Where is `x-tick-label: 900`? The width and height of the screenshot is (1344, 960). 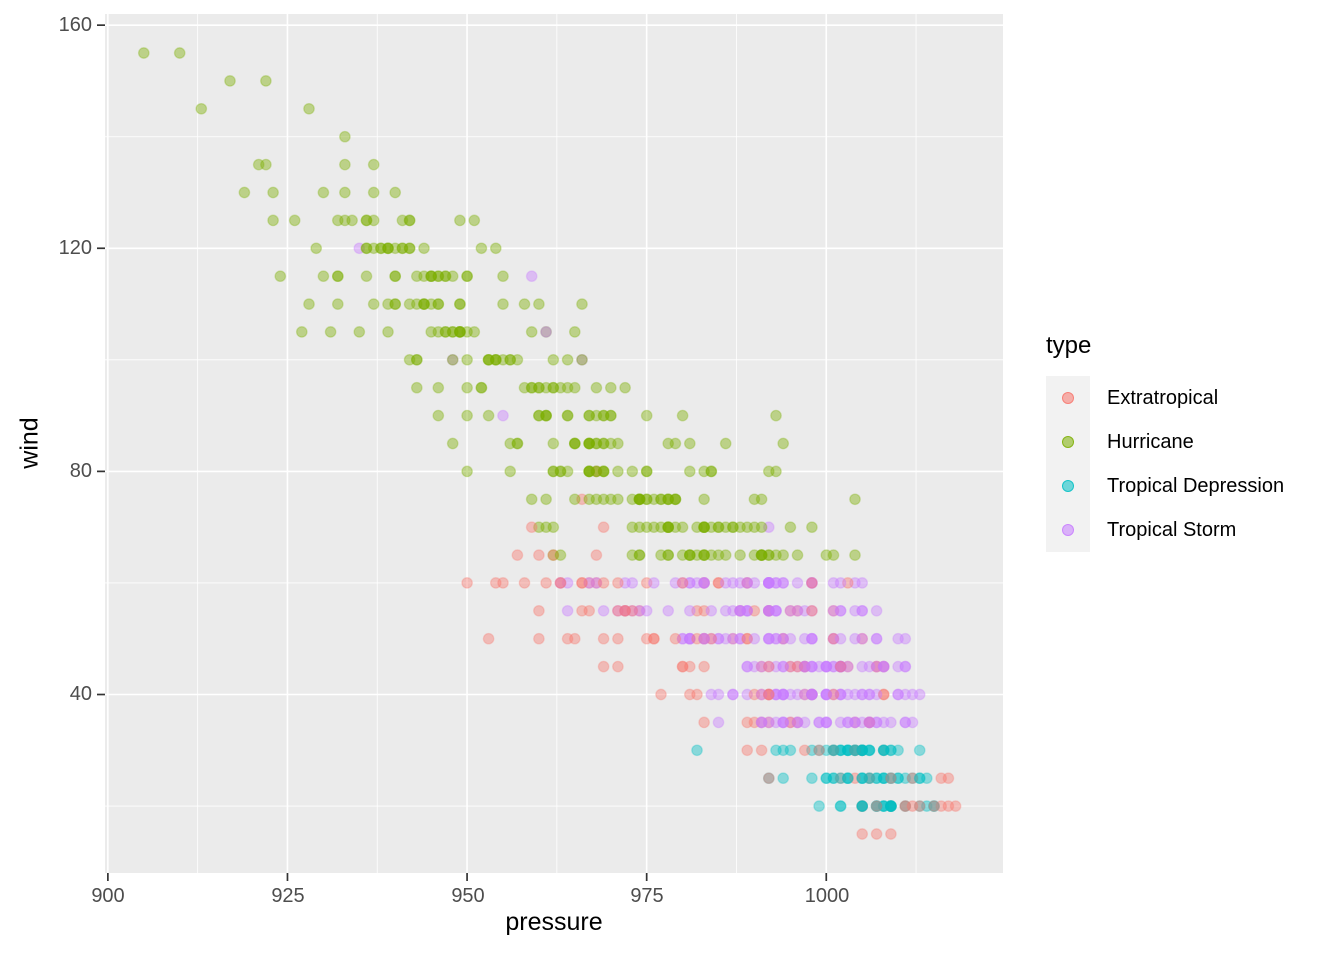
x-tick-label: 900 is located at coordinates (108, 896).